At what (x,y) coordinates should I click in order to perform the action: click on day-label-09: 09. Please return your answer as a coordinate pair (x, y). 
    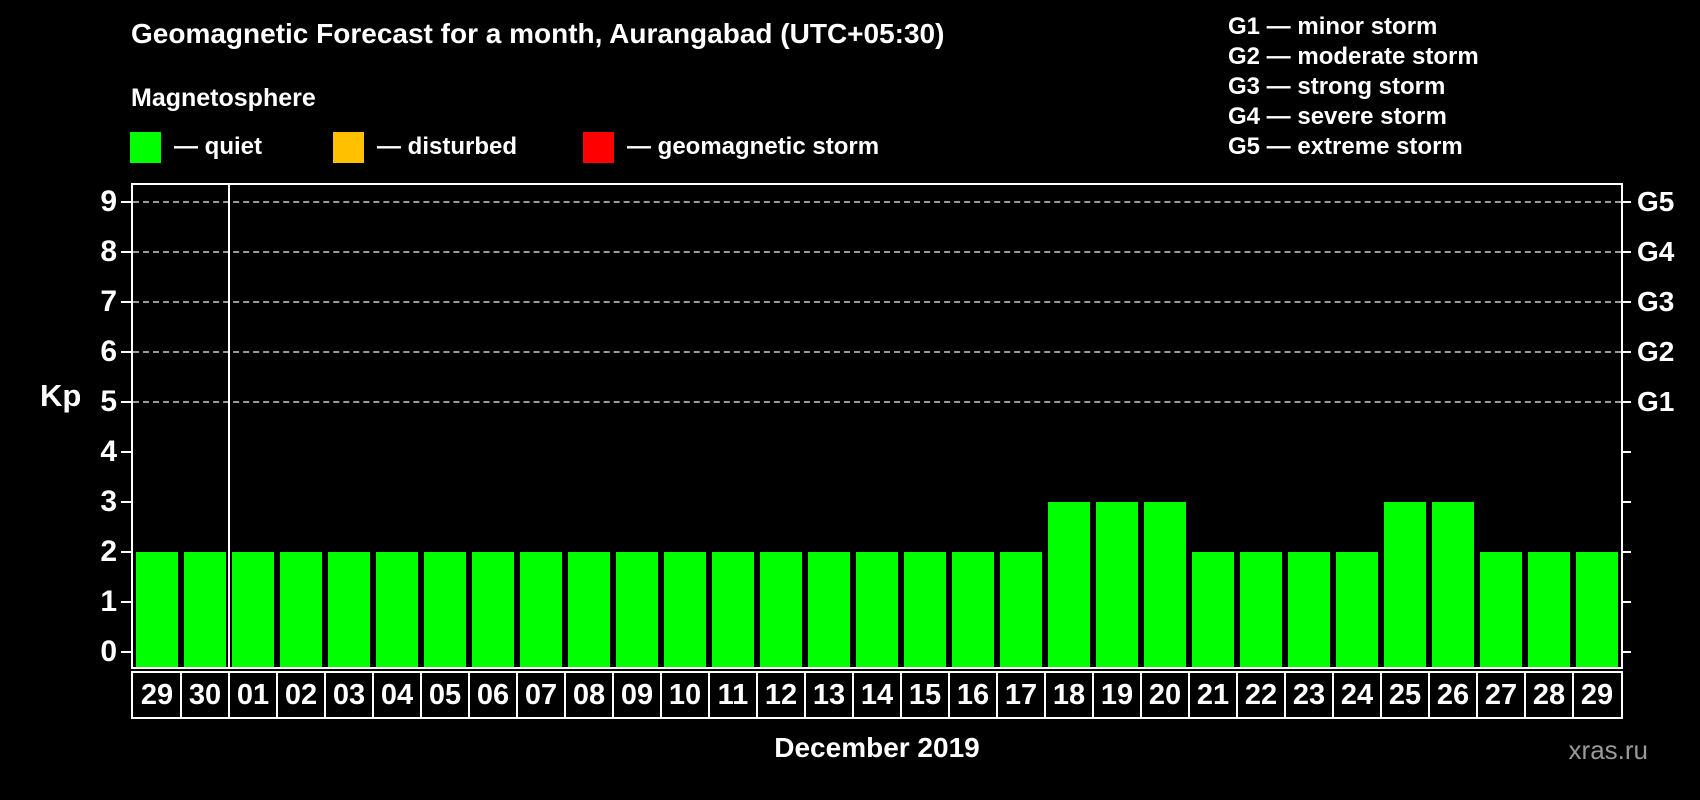
    Looking at the image, I should click on (637, 694).